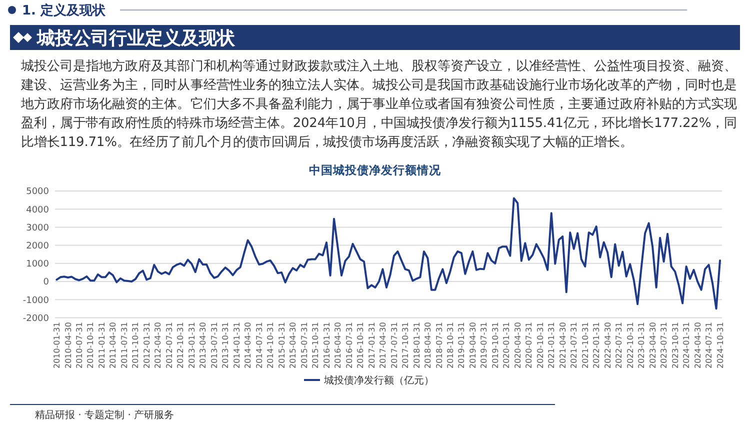 The width and height of the screenshot is (750, 422). What do you see at coordinates (720, 345) in the screenshot?
I see `x-tick-label: 2024-10-31` at bounding box center [720, 345].